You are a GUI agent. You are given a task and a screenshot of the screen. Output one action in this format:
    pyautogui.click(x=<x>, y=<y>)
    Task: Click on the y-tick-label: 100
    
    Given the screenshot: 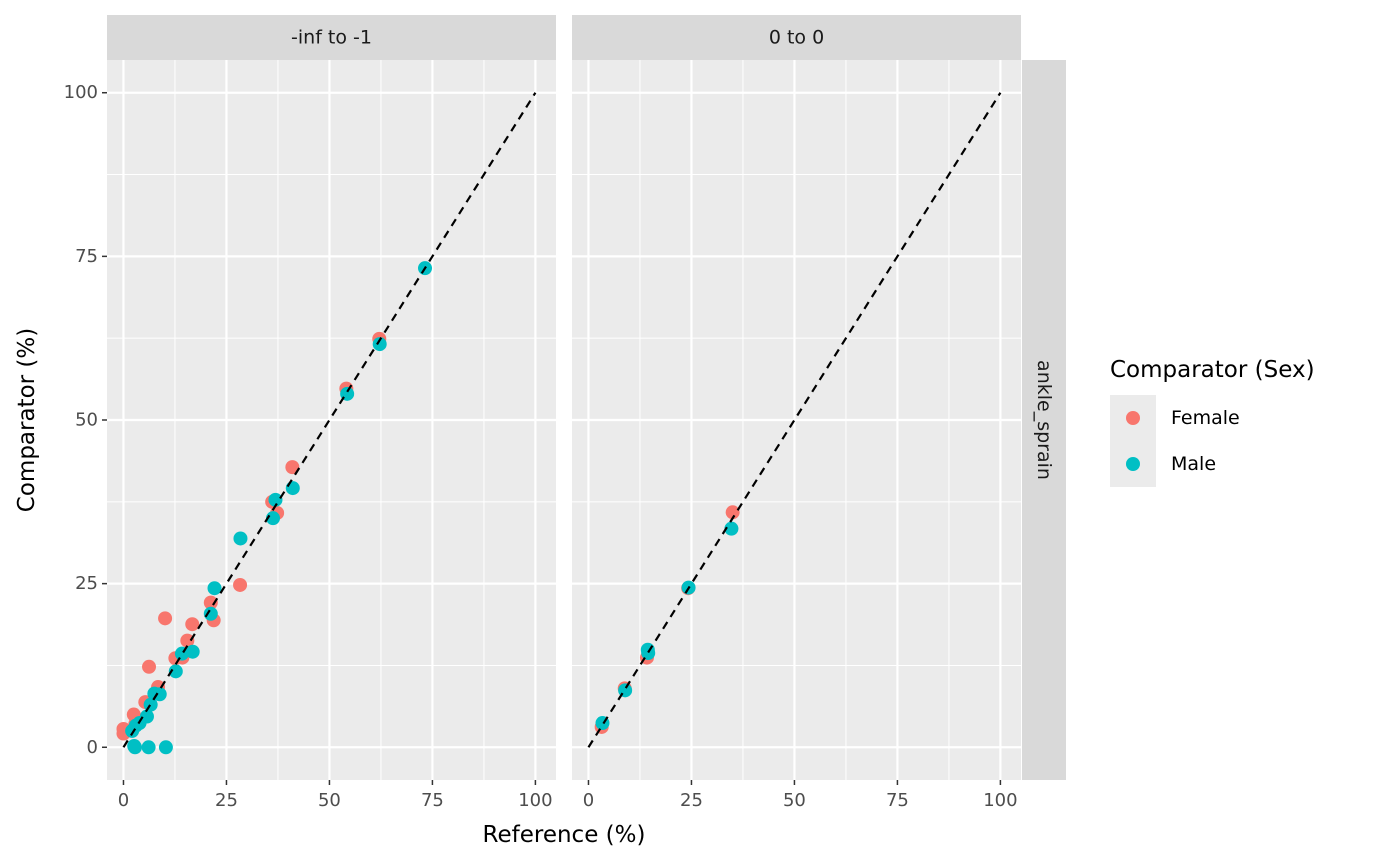 What is the action you would take?
    pyautogui.click(x=81, y=92)
    